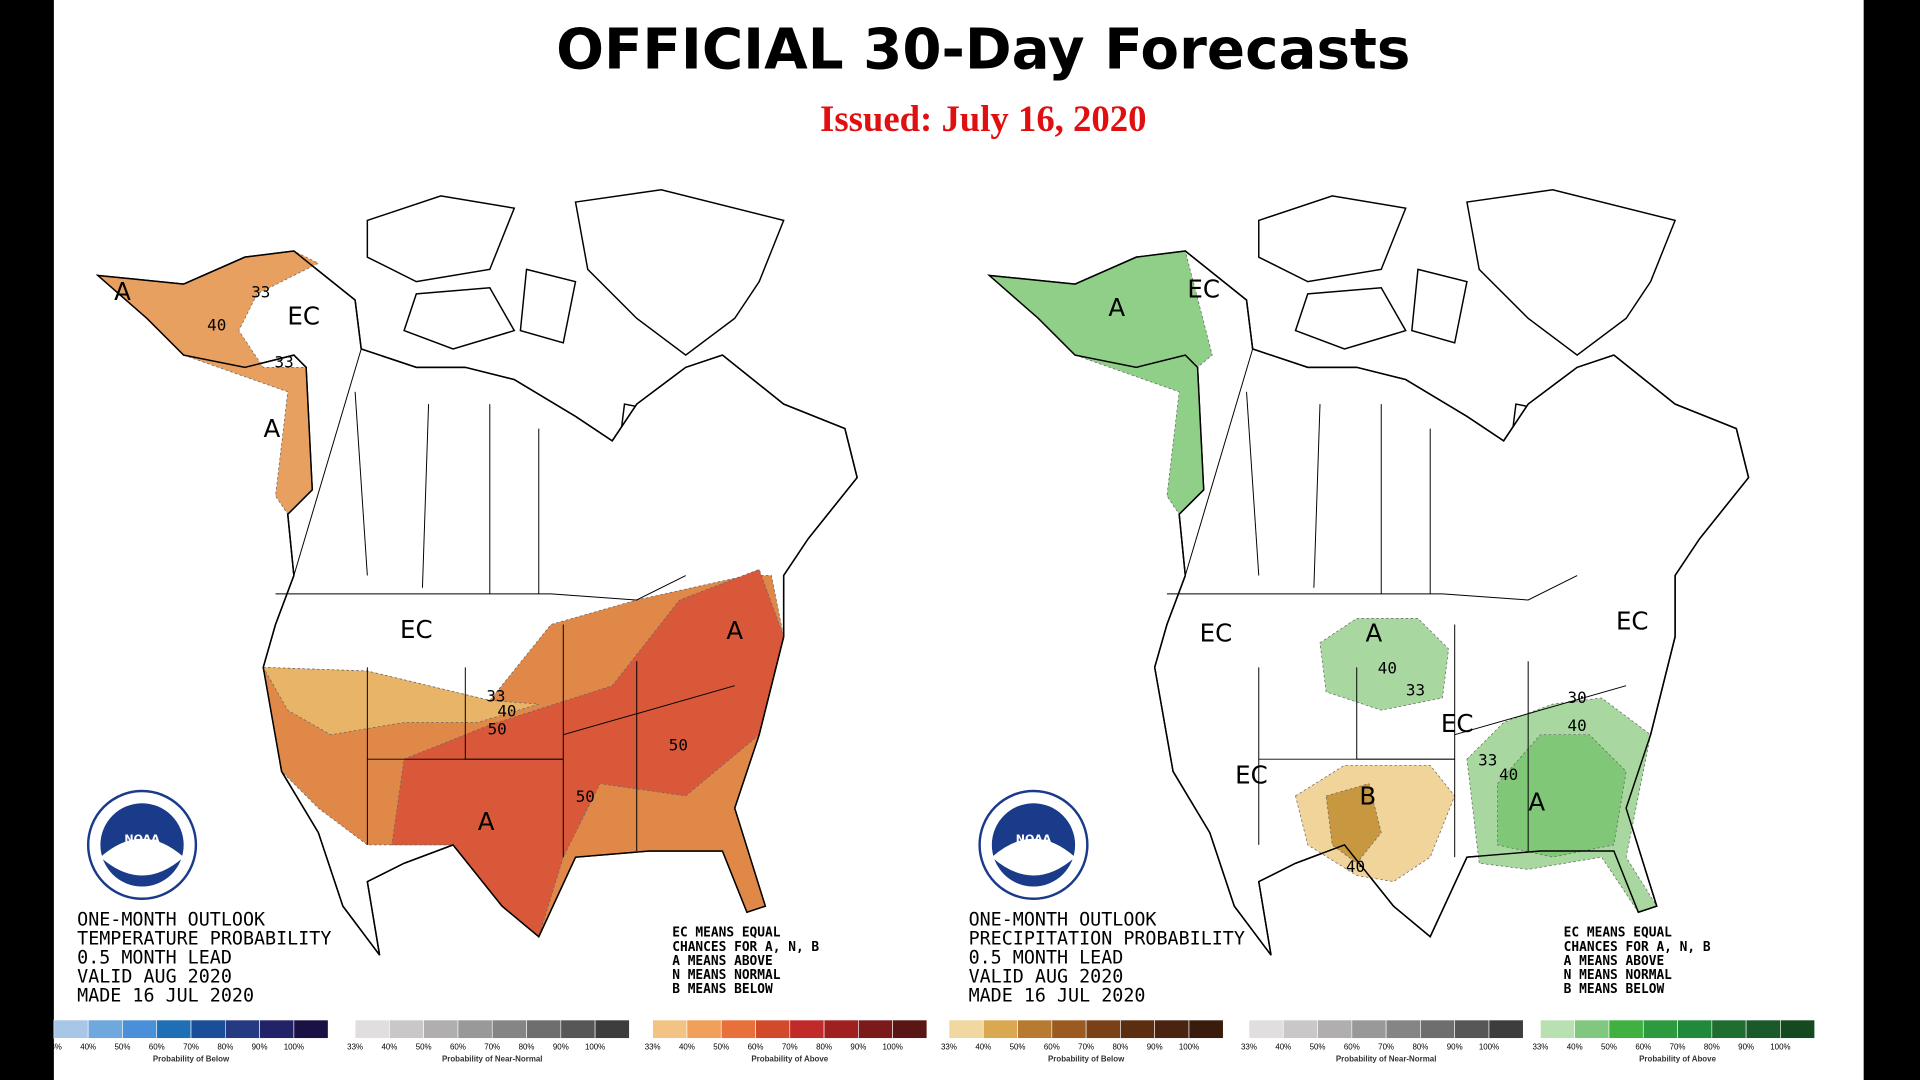  I want to click on legend-title: Probability of Below, so click(191, 1059).